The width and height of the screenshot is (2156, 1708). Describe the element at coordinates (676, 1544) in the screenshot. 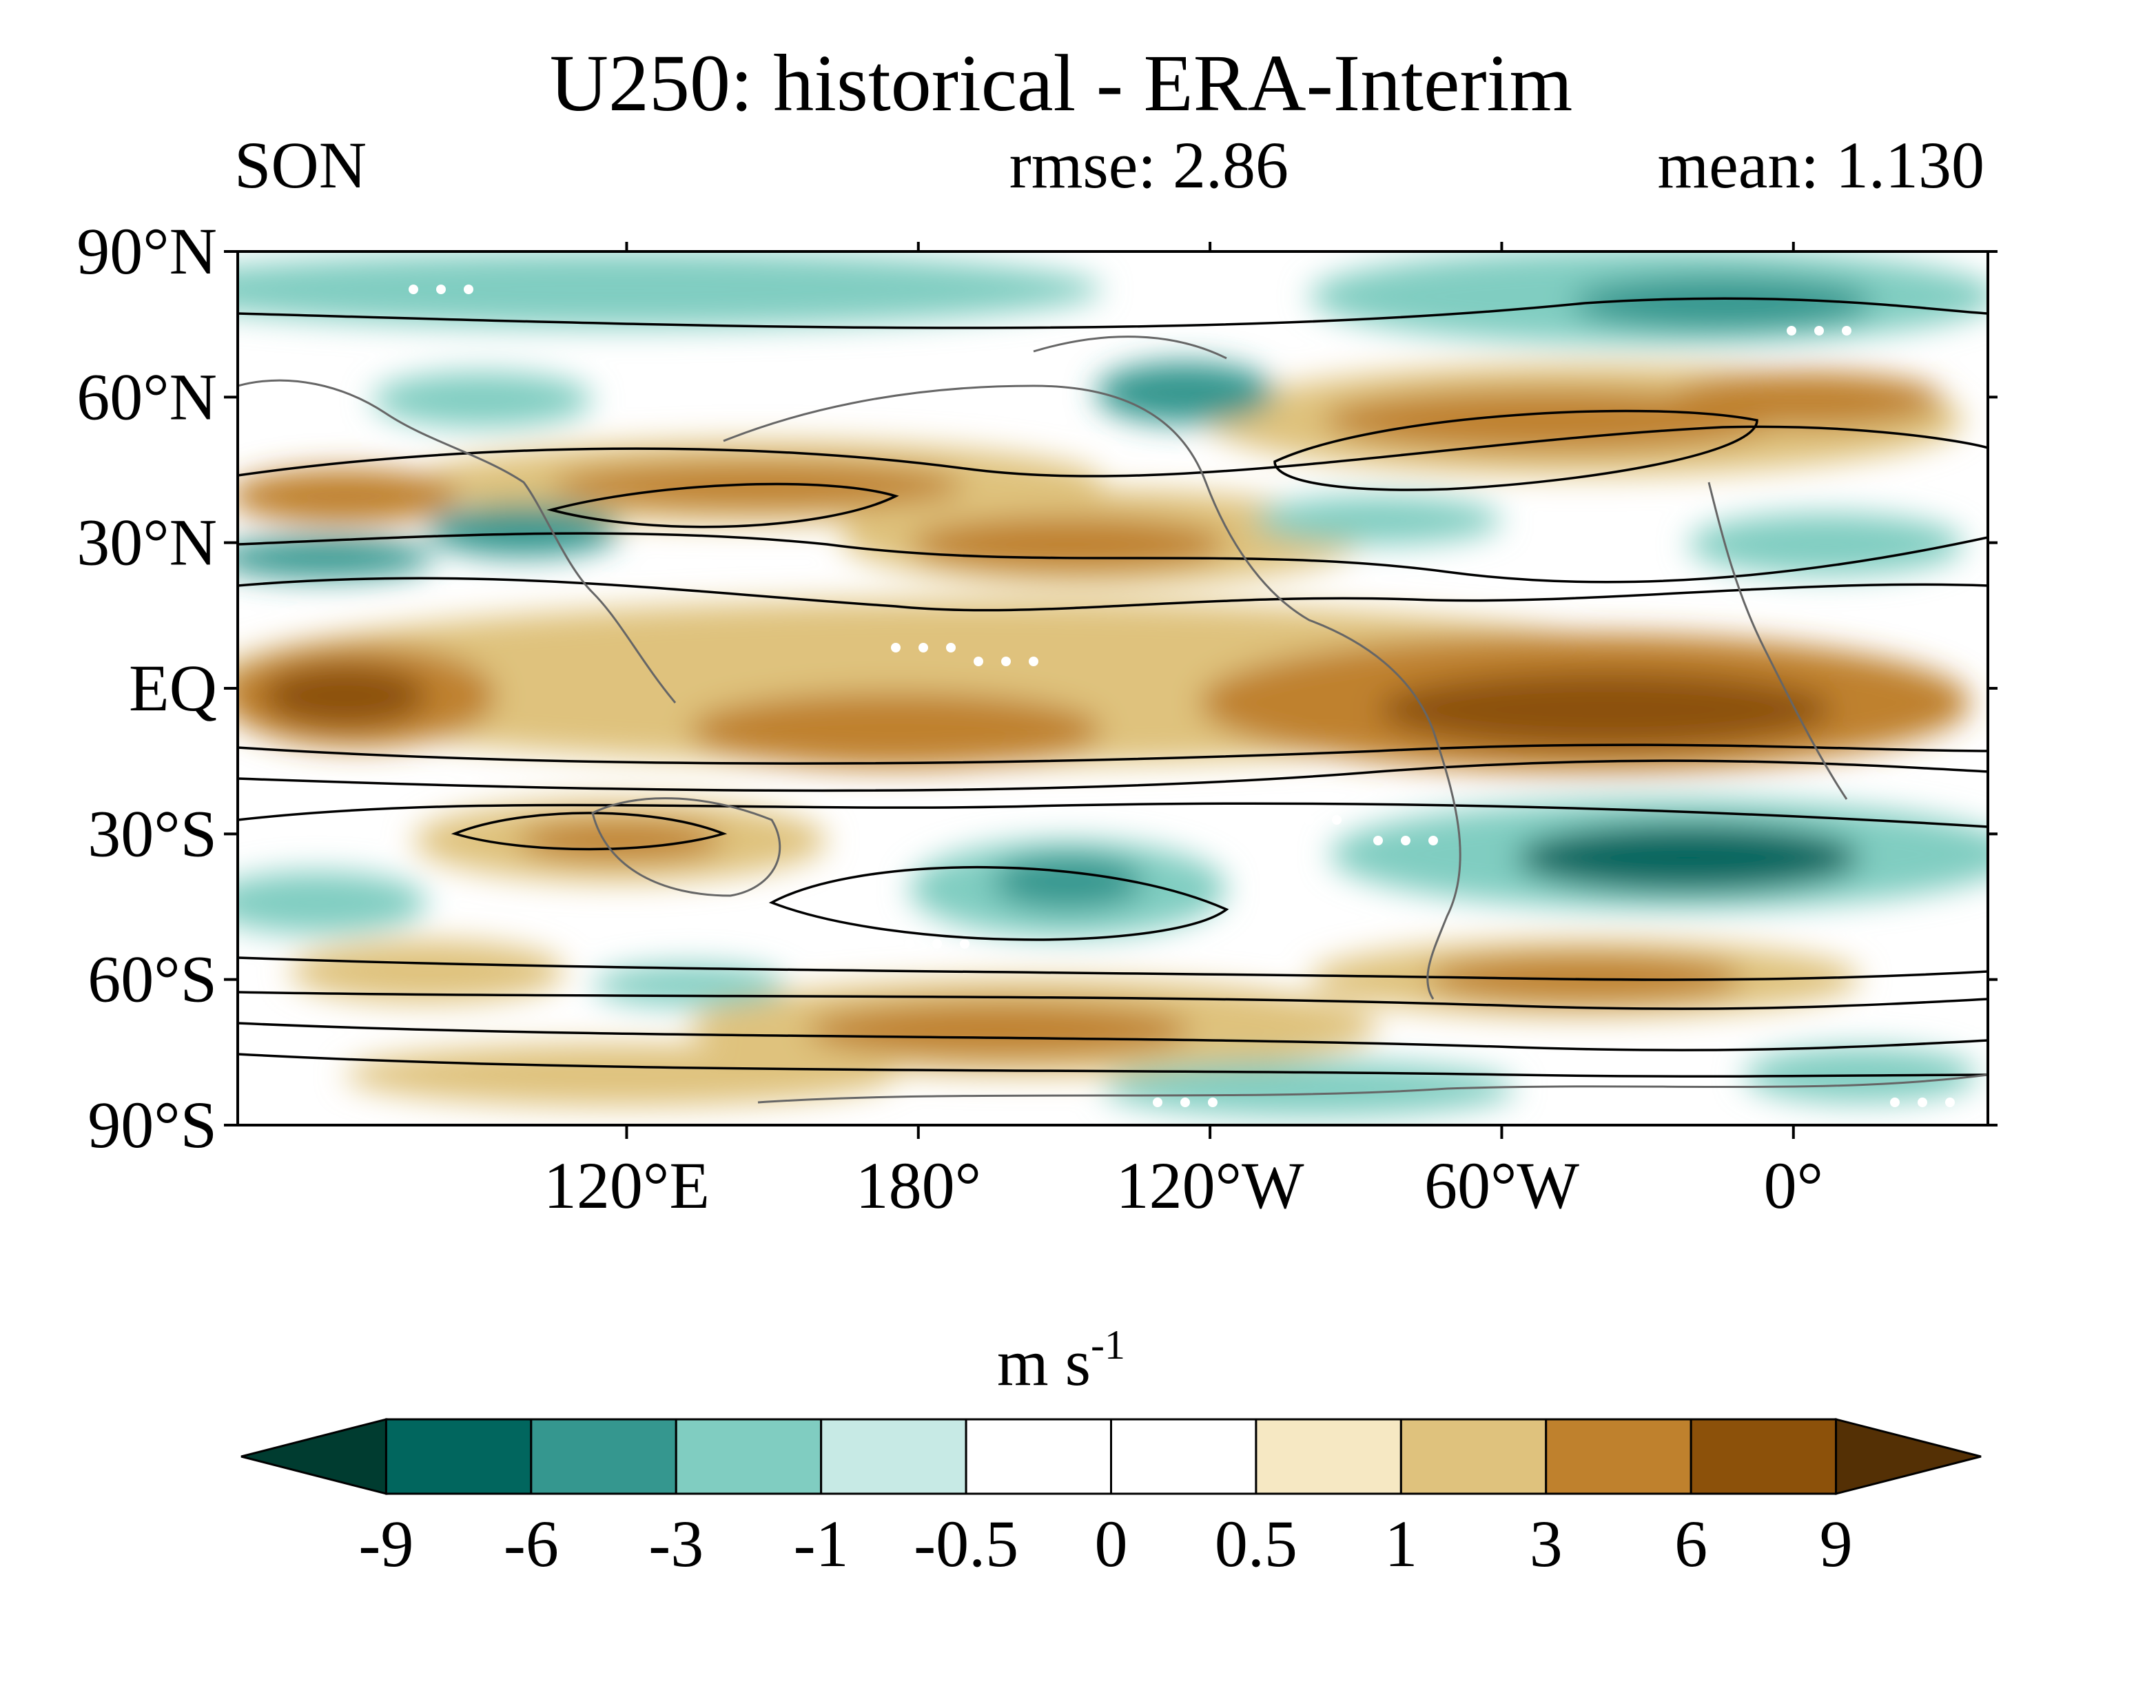

I see `colorbar-label: -3` at that location.